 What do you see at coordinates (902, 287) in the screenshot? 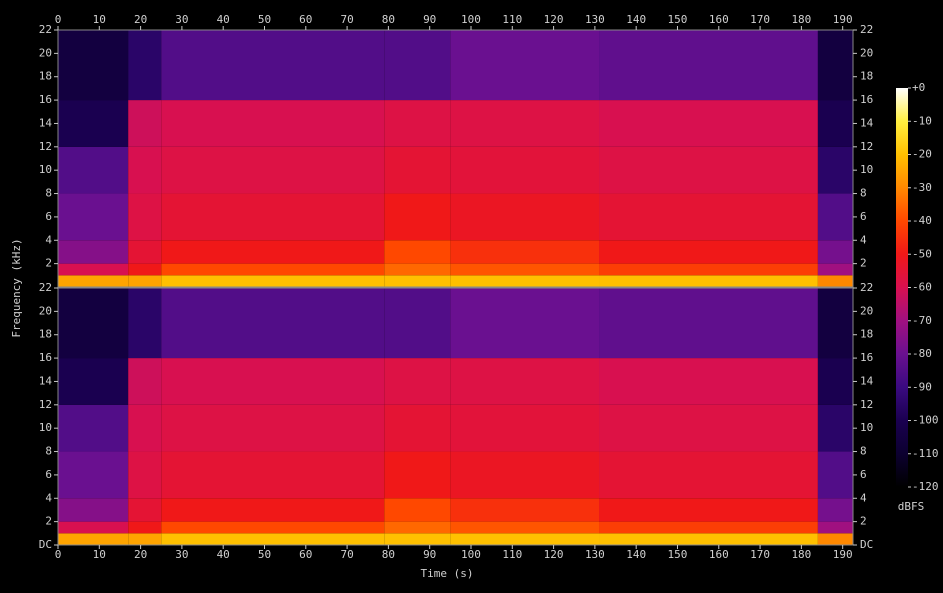
I see `colorbar` at bounding box center [902, 287].